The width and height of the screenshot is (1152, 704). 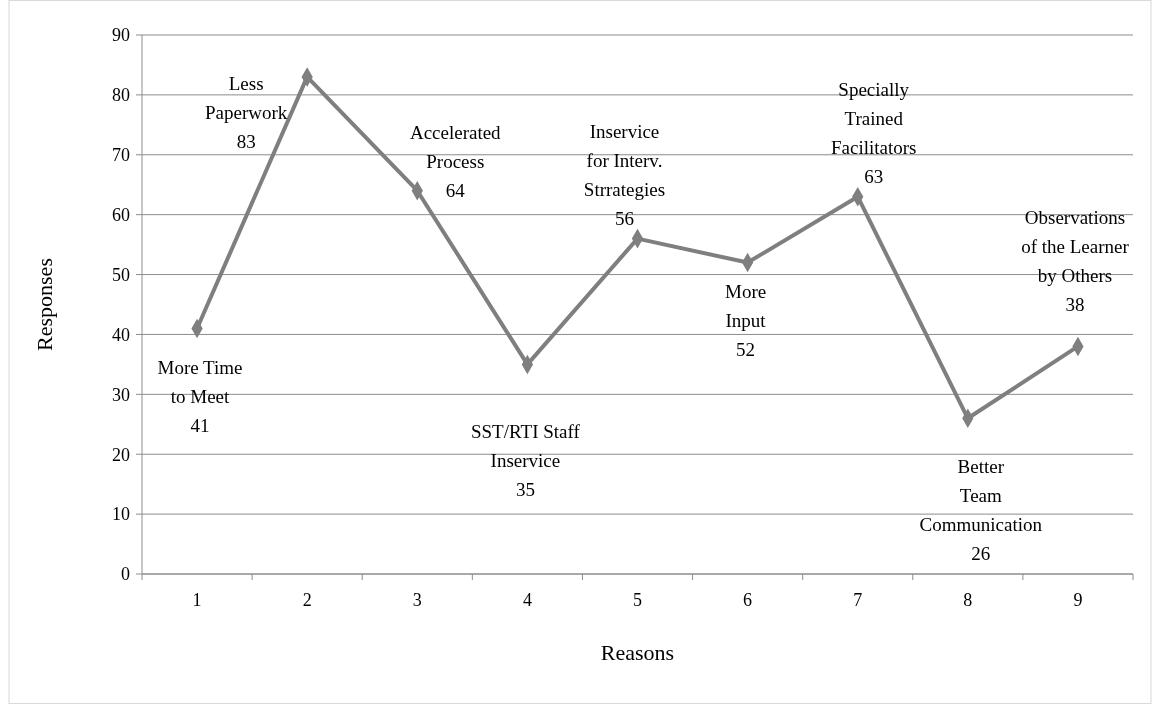 What do you see at coordinates (968, 600) in the screenshot?
I see `x-tick-label: 8` at bounding box center [968, 600].